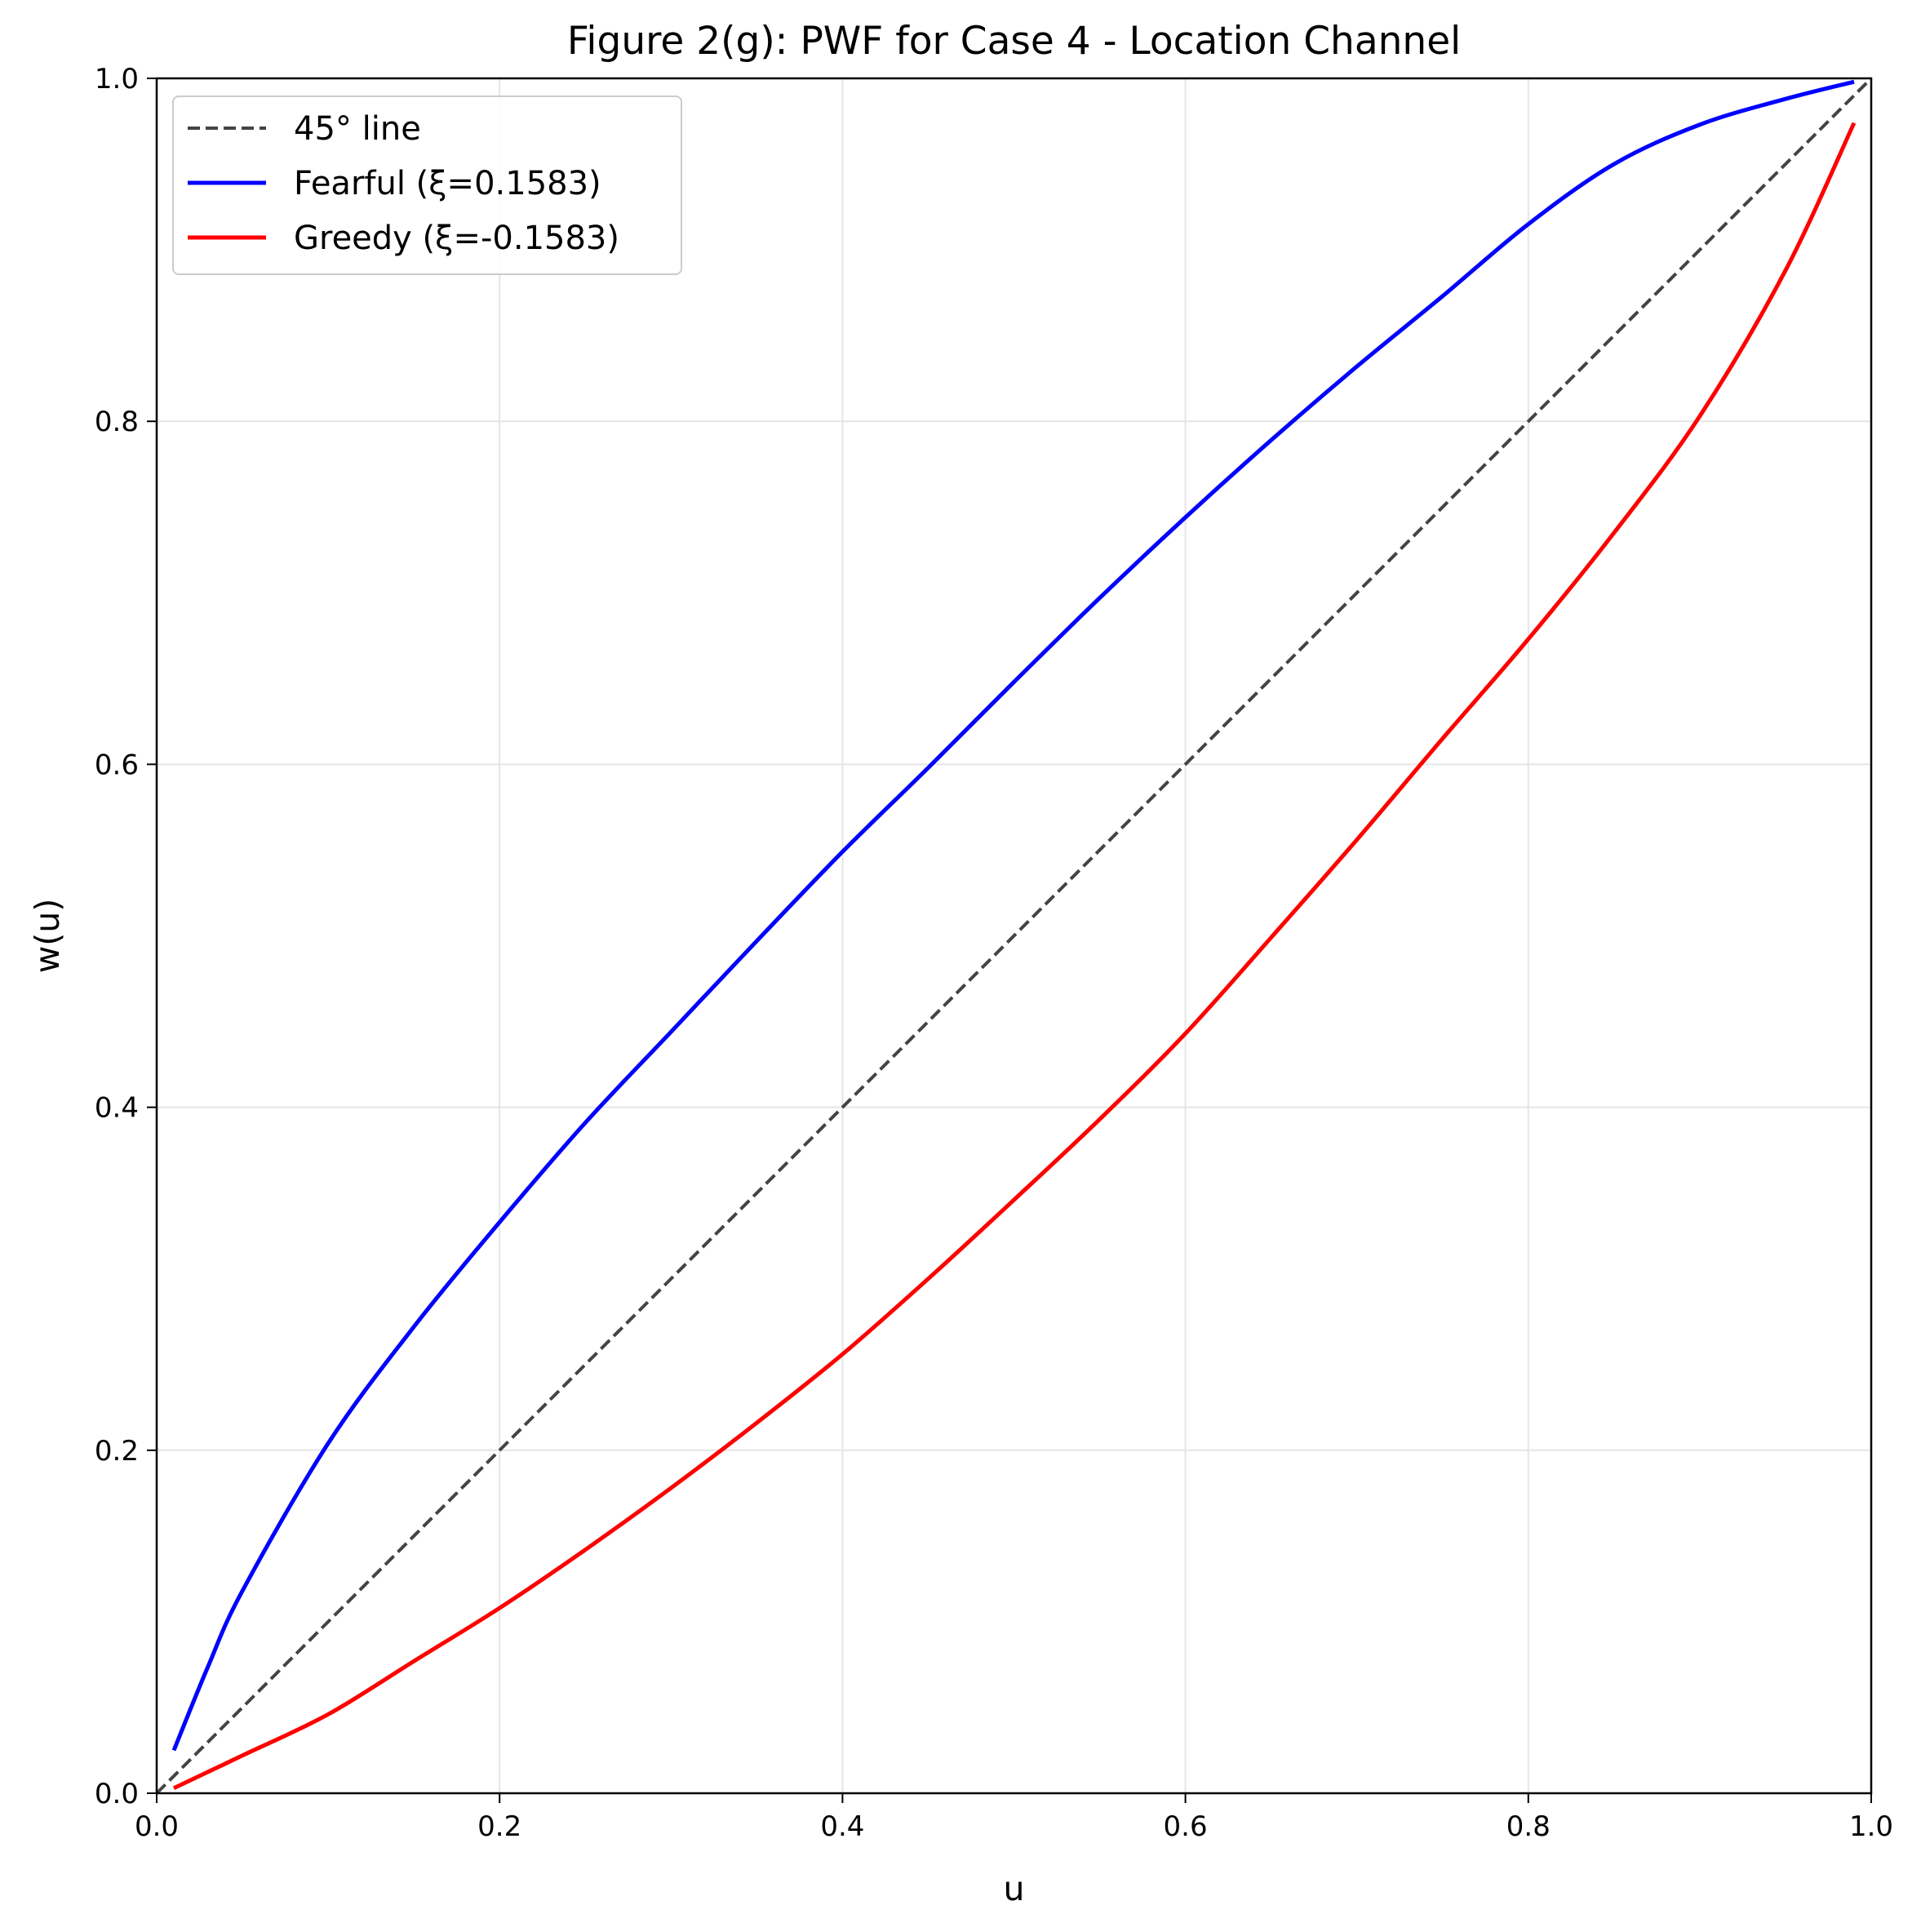 This screenshot has width=1921, height=1932. What do you see at coordinates (157, 1826) in the screenshot?
I see `x-tick-label: 0.0` at bounding box center [157, 1826].